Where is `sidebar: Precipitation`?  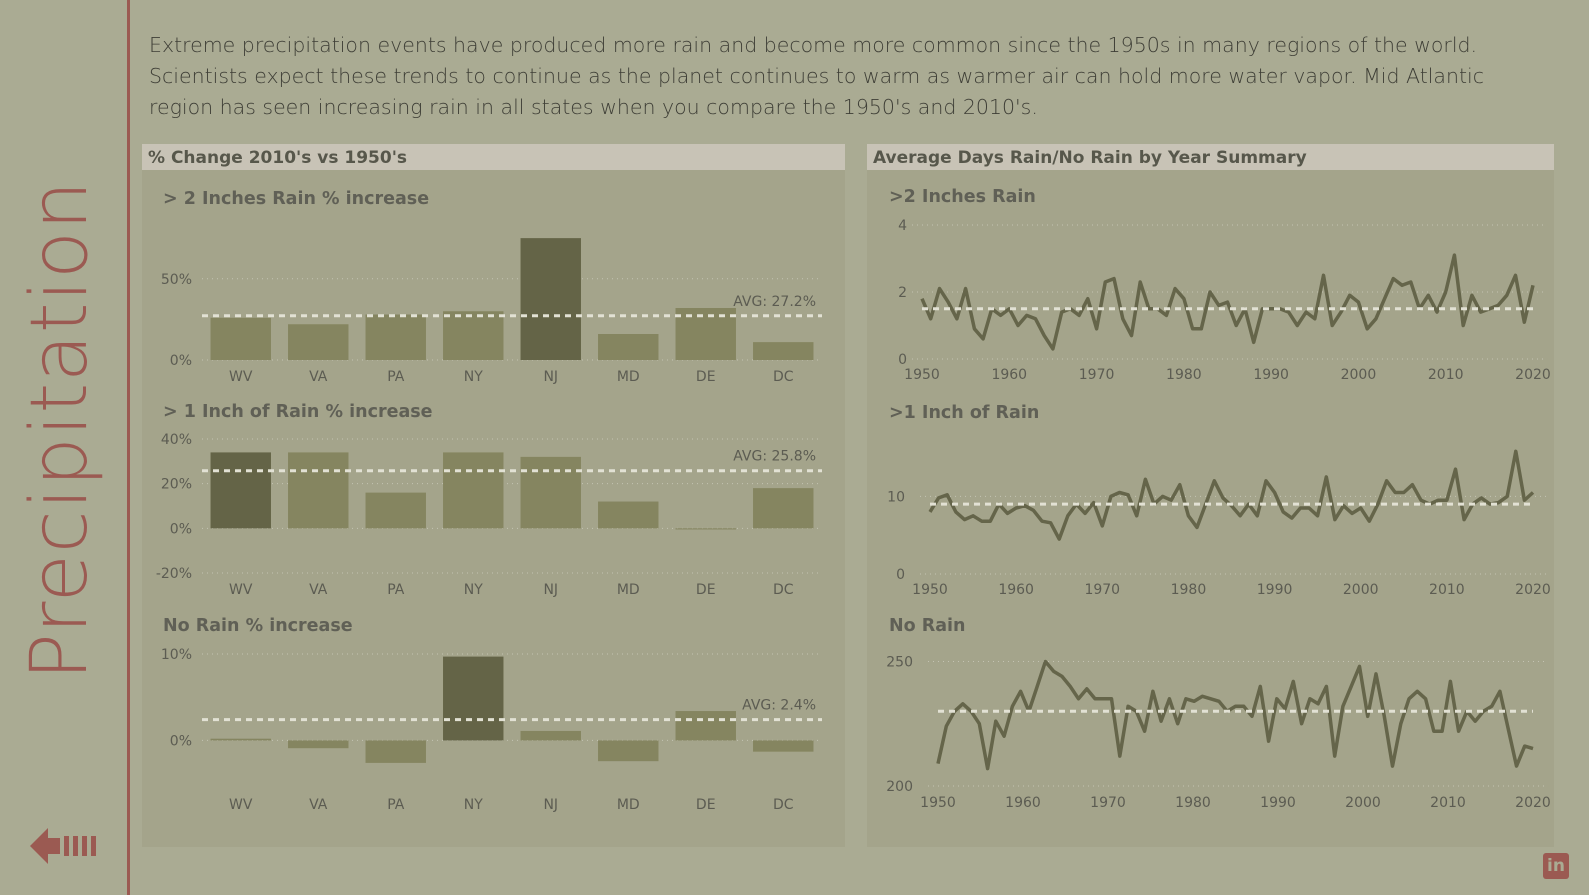 sidebar: Precipitation is located at coordinates (64, 447).